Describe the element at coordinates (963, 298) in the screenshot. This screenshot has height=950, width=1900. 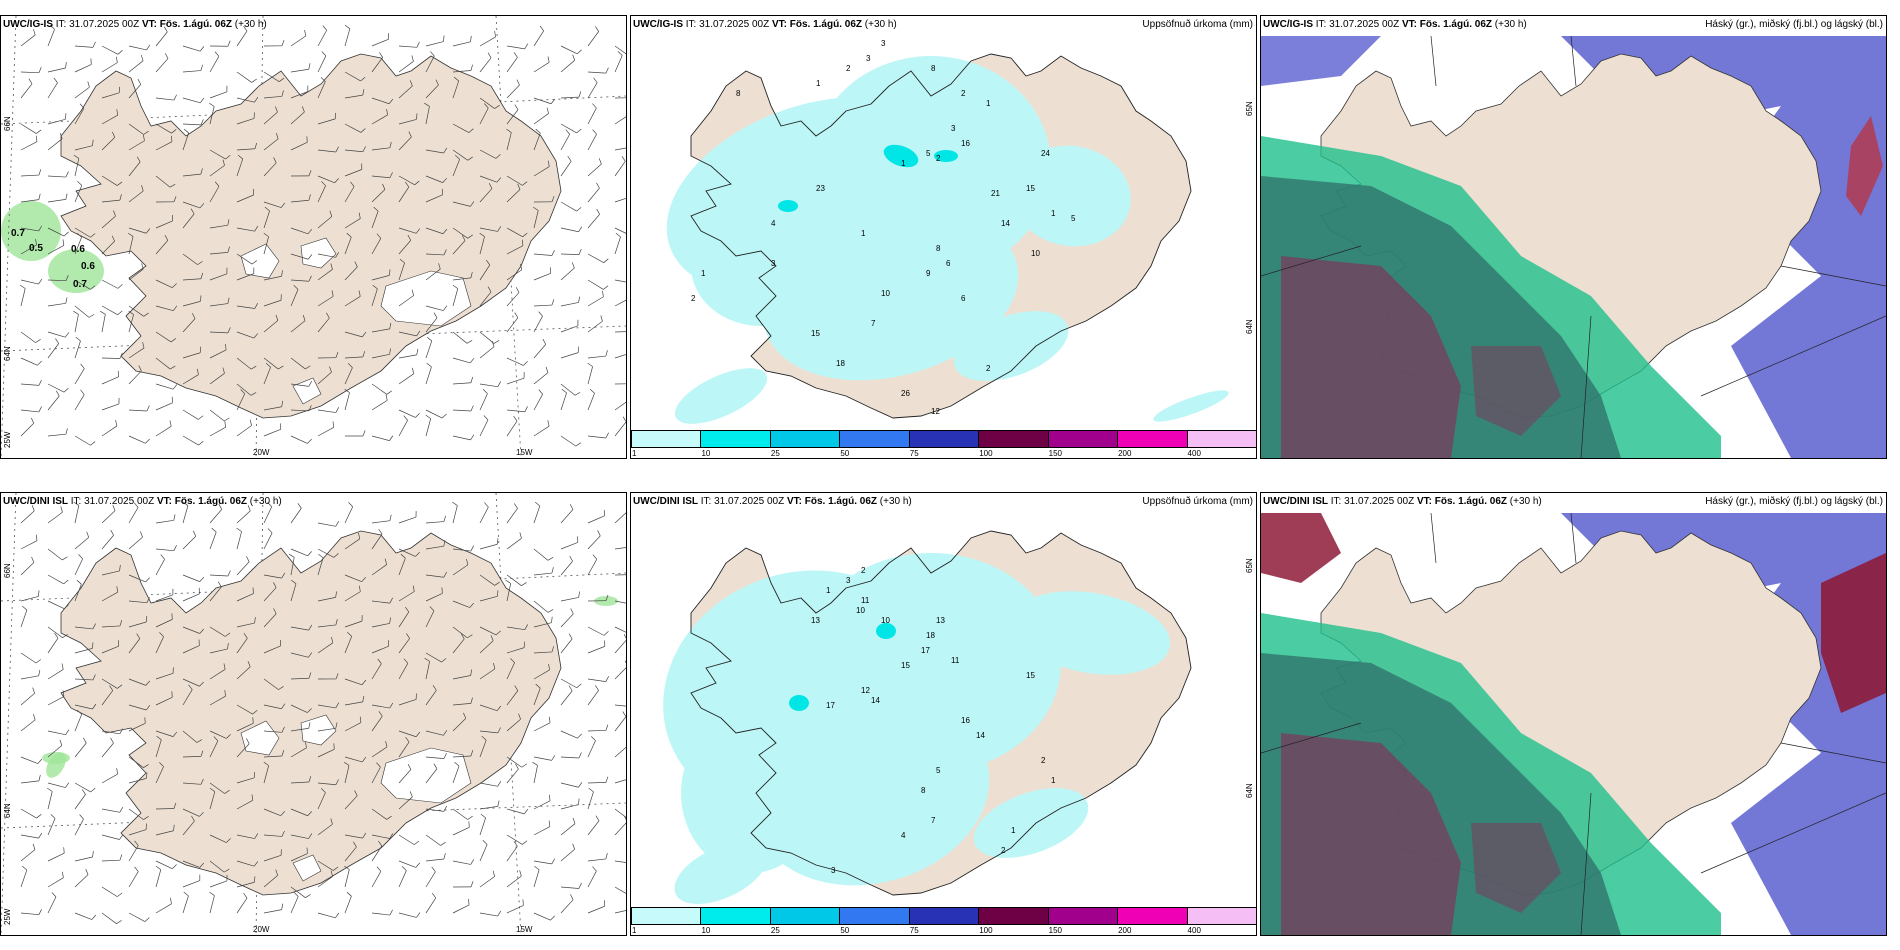
I see `precip-value-label: 6` at that location.